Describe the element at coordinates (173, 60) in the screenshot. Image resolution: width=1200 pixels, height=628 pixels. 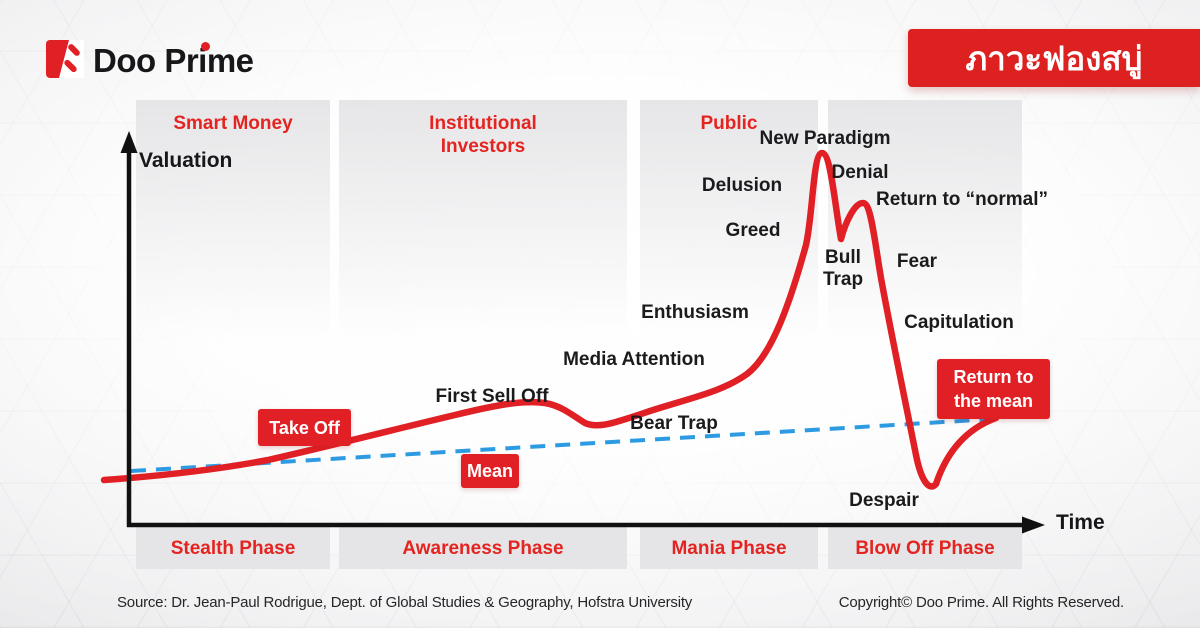
I see `logo-wordmark: Doo Prime` at that location.